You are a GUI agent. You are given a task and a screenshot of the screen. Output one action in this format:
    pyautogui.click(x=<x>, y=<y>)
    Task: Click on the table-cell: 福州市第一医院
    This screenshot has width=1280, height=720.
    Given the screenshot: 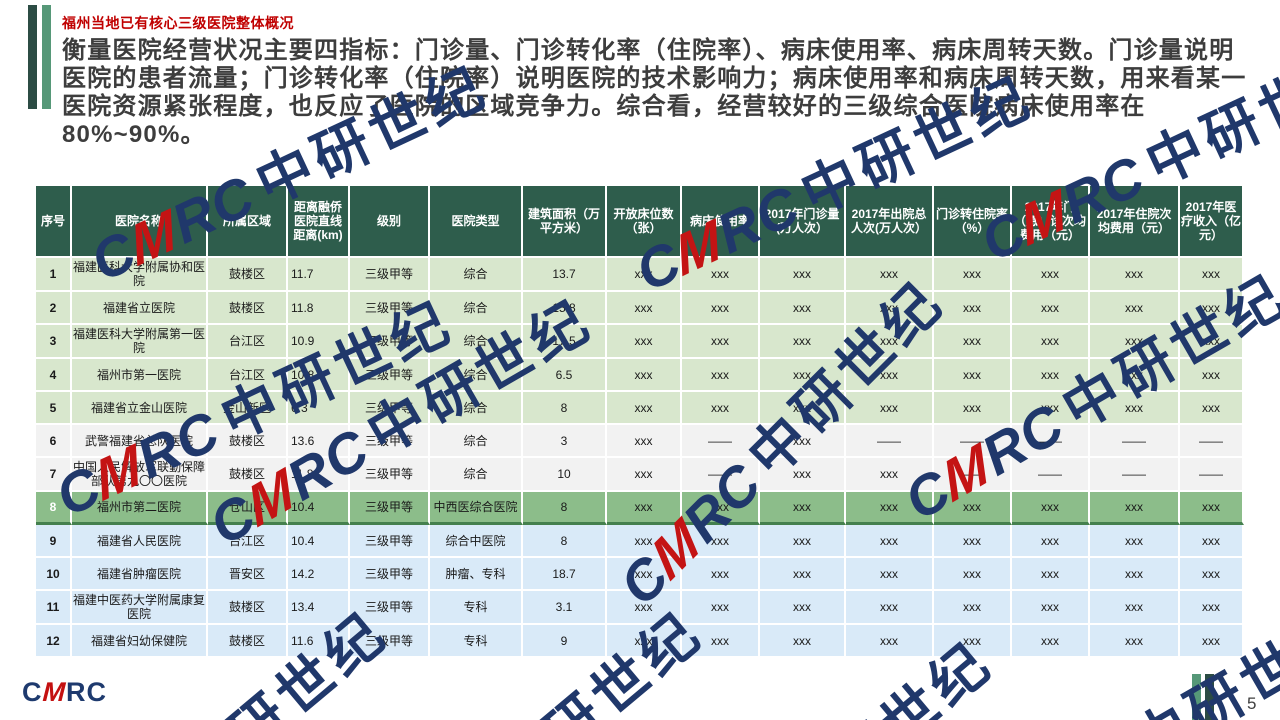 What is the action you would take?
    pyautogui.click(x=140, y=375)
    